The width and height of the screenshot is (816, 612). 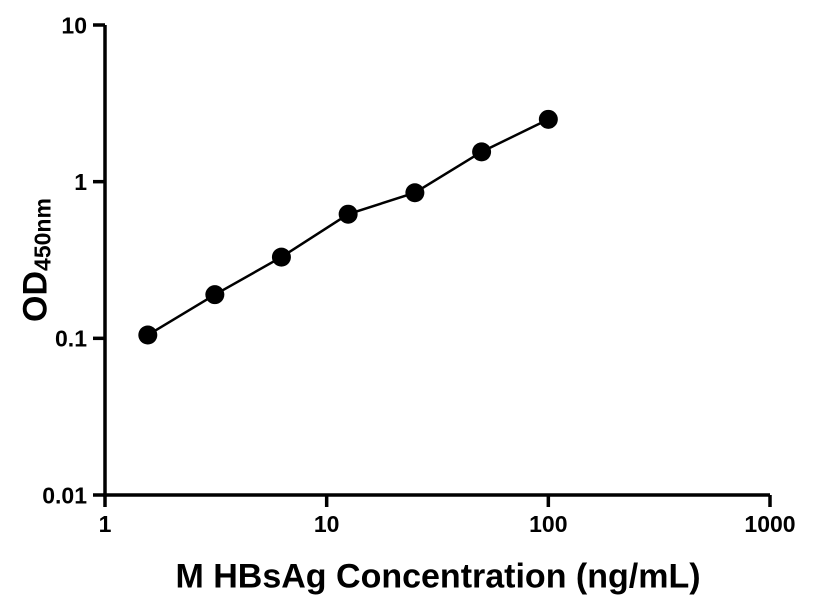 I want to click on y-tick-label: 0.1, so click(x=71, y=339).